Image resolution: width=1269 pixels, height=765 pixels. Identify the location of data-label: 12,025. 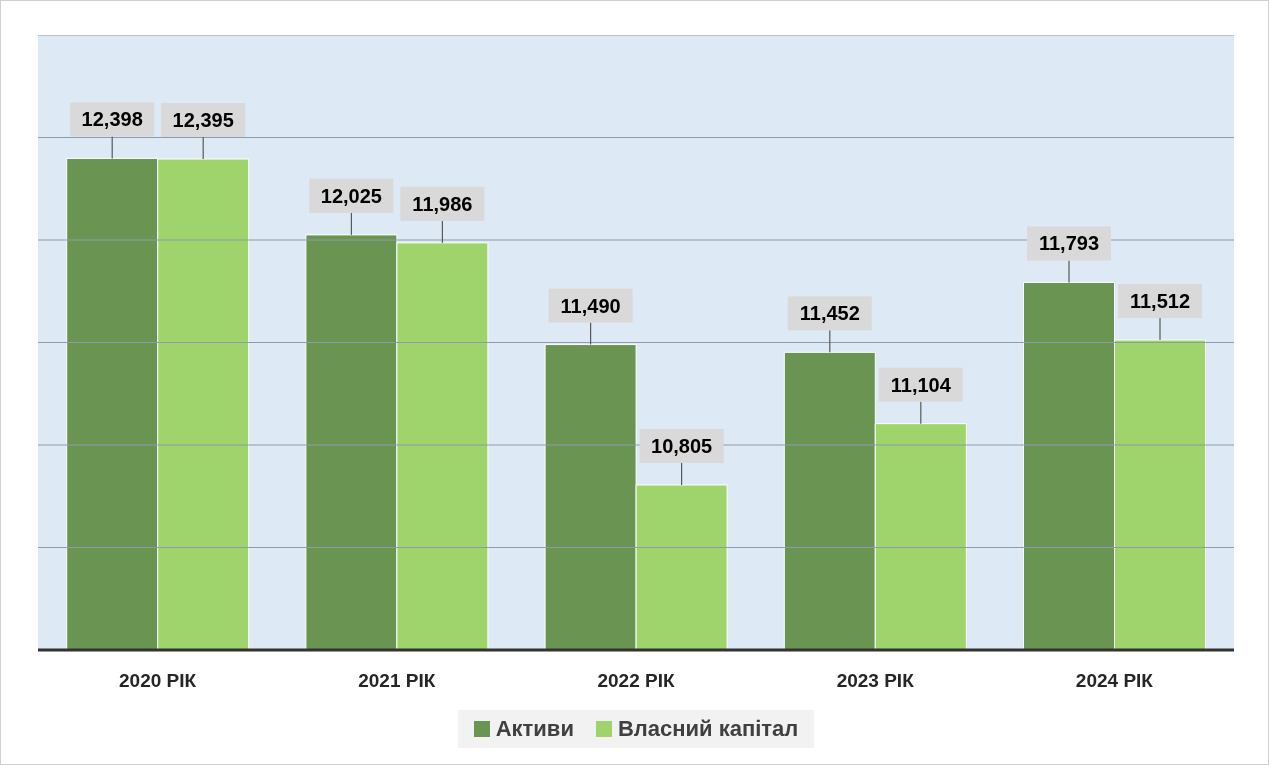
(351, 195).